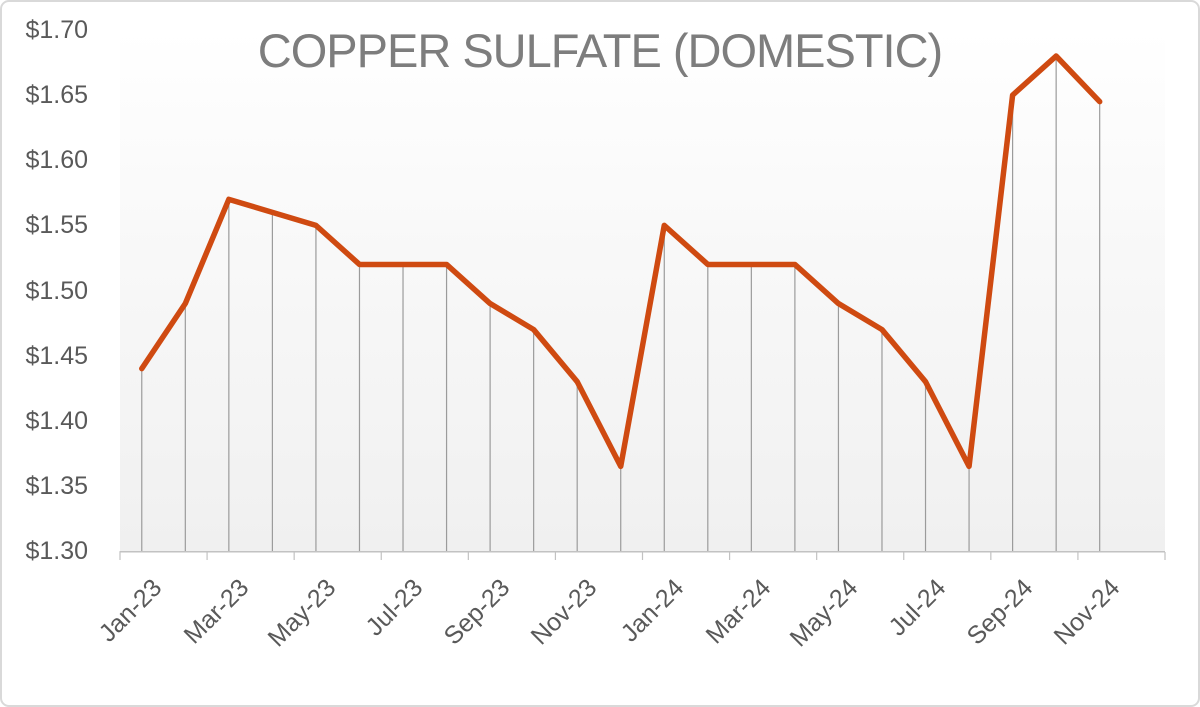  What do you see at coordinates (56, 355) in the screenshot?
I see `y-axis-label: $1.45` at bounding box center [56, 355].